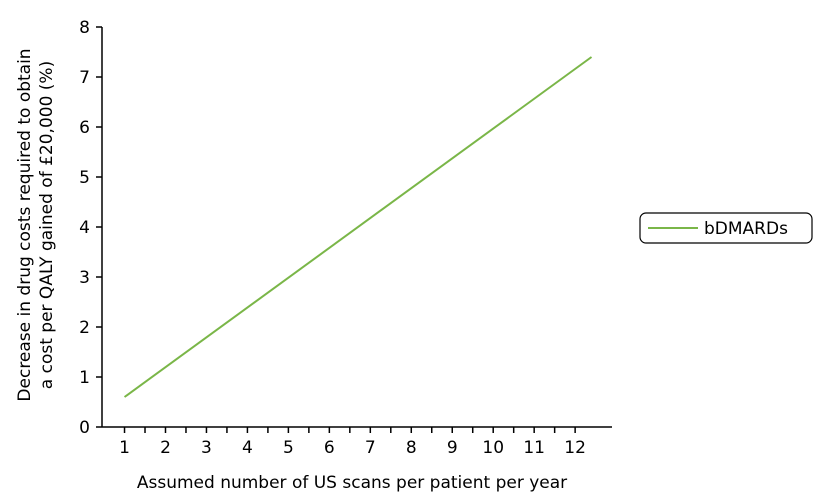  I want to click on x-tick-label: 5, so click(288, 448).